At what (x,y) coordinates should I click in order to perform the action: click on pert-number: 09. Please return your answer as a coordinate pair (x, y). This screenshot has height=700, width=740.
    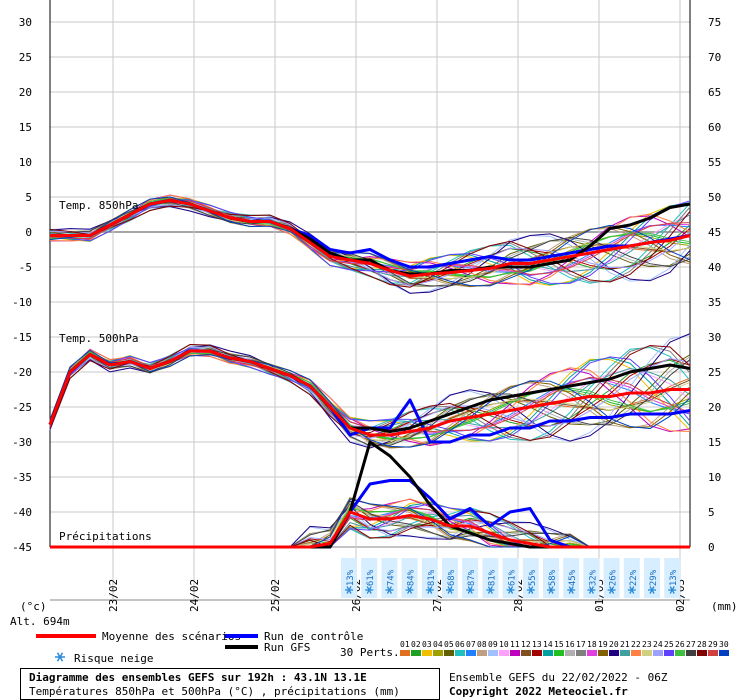
    Looking at the image, I should click on (493, 644).